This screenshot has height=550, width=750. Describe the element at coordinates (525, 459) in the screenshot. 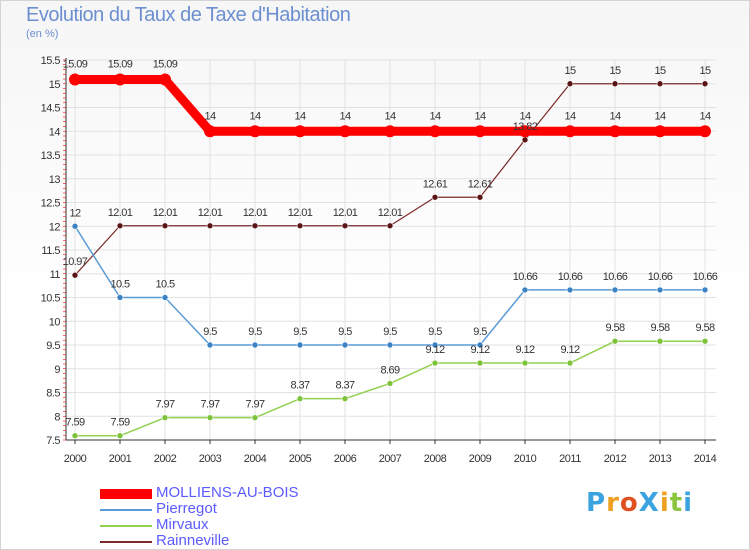

I see `x-tick-label: 2010` at that location.